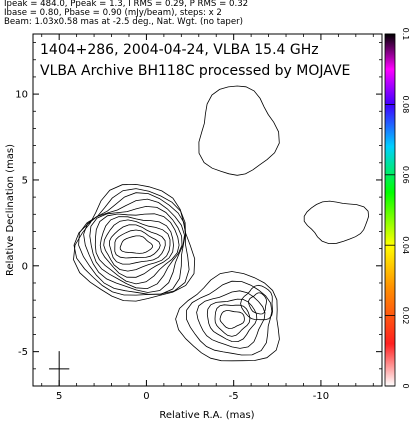 Image resolution: width=409 pixels, height=424 pixels. Describe the element at coordinates (405, 34) in the screenshot. I see `colorbar-tick-label: 0.1` at that location.